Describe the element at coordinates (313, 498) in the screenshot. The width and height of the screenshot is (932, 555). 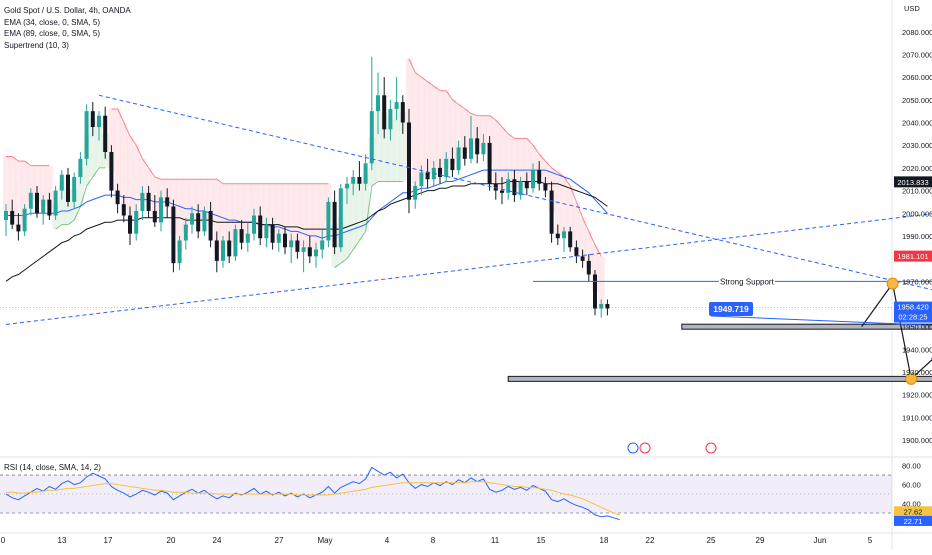
I see `rsi-ma-line` at that location.